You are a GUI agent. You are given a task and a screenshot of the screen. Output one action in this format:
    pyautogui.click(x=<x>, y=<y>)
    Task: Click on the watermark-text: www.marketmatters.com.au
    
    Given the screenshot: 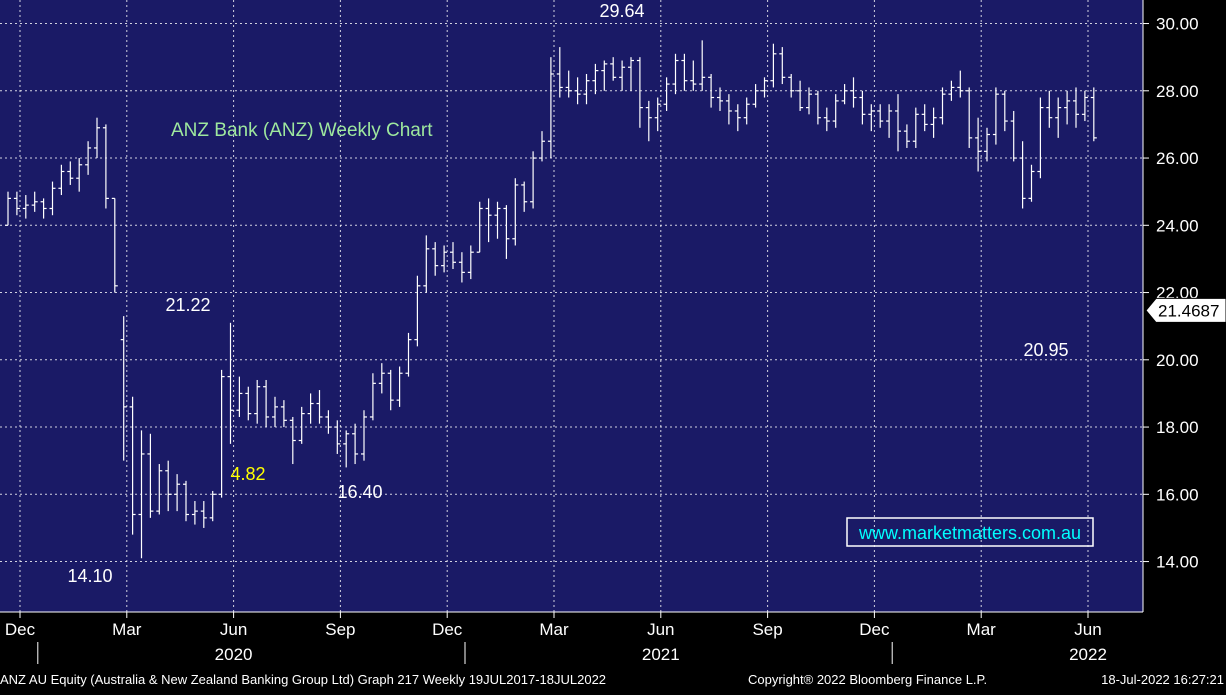 What is the action you would take?
    pyautogui.click(x=969, y=533)
    